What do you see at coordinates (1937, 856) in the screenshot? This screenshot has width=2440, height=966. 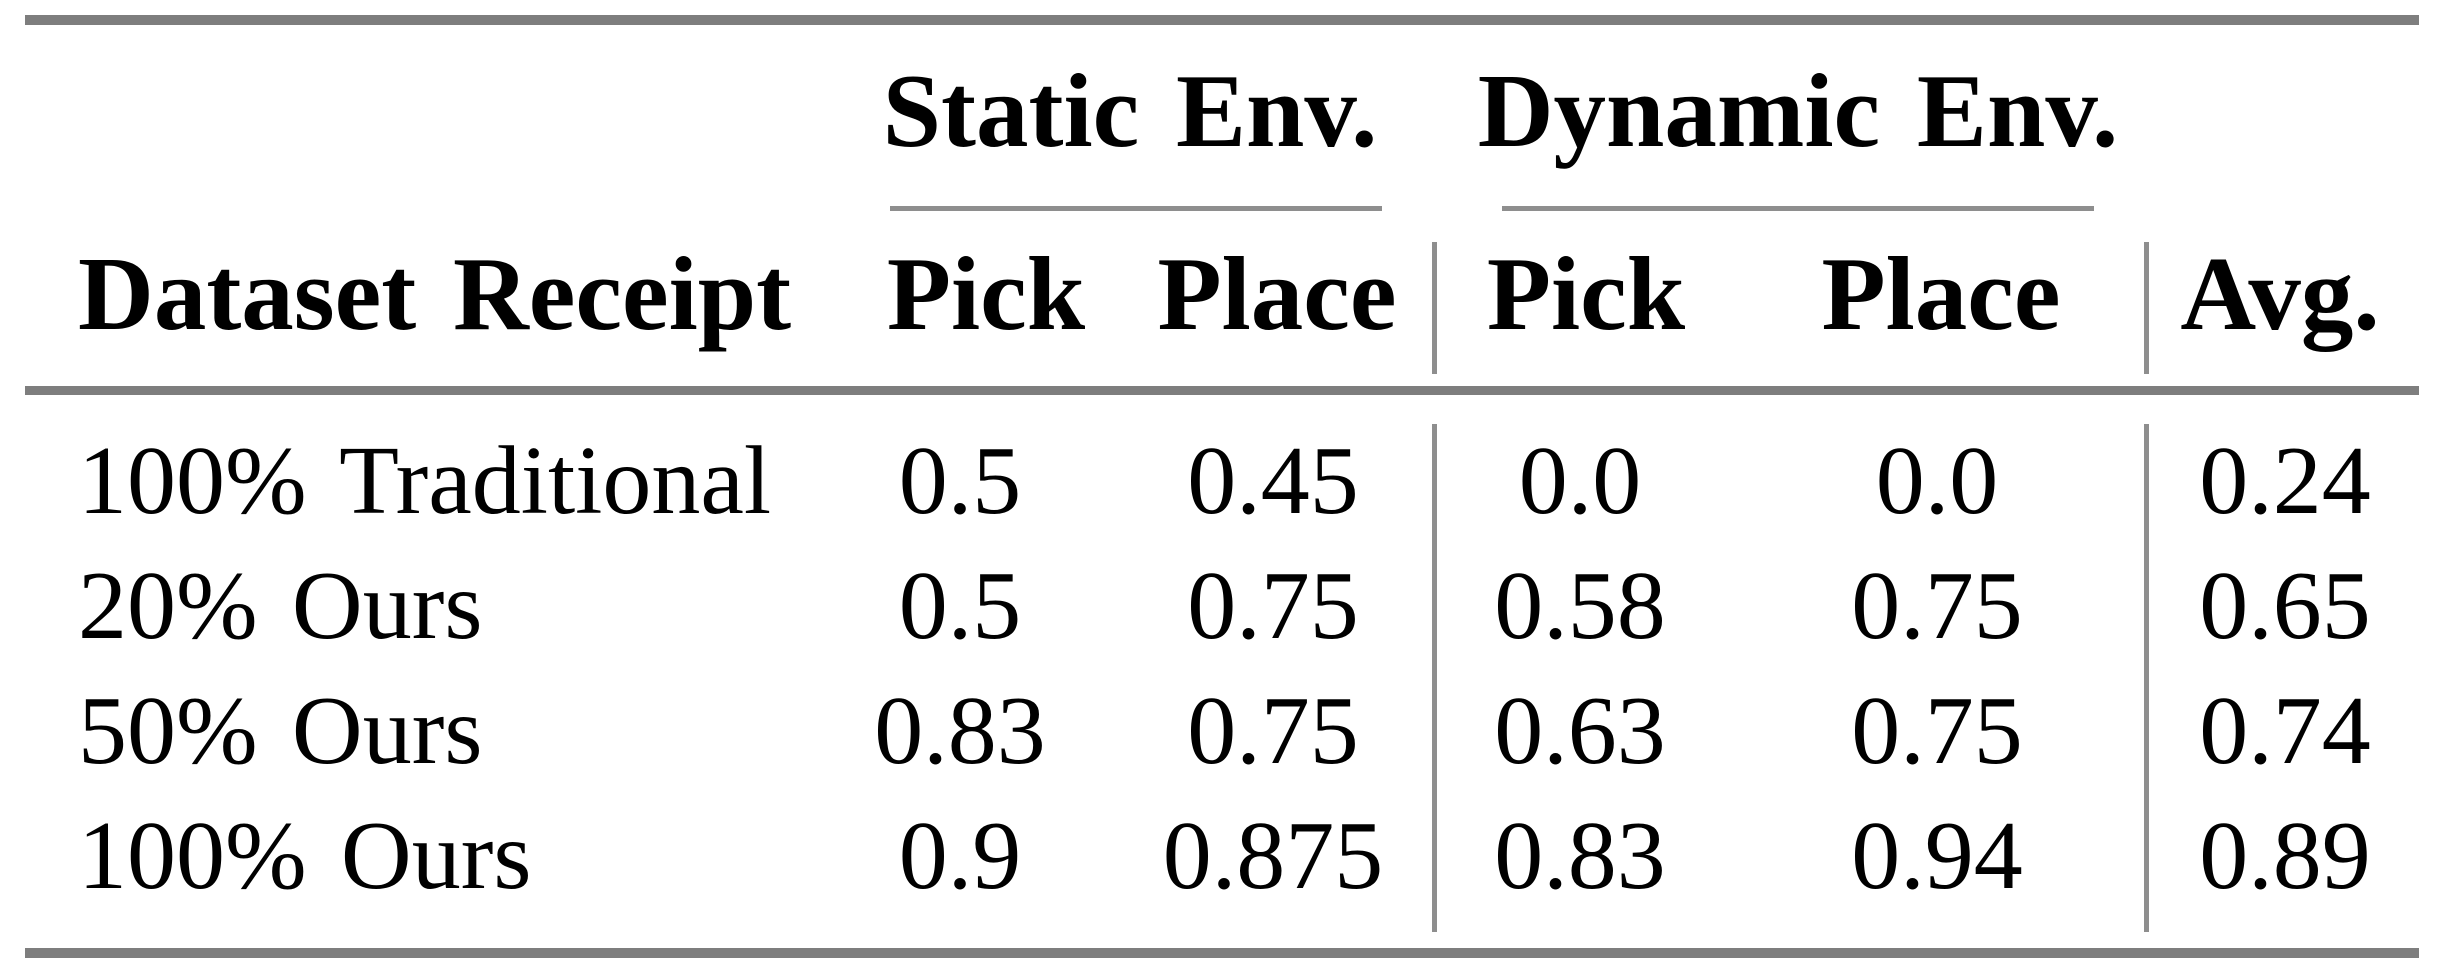 I see `cell-dynamic-place: 0.94` at bounding box center [1937, 856].